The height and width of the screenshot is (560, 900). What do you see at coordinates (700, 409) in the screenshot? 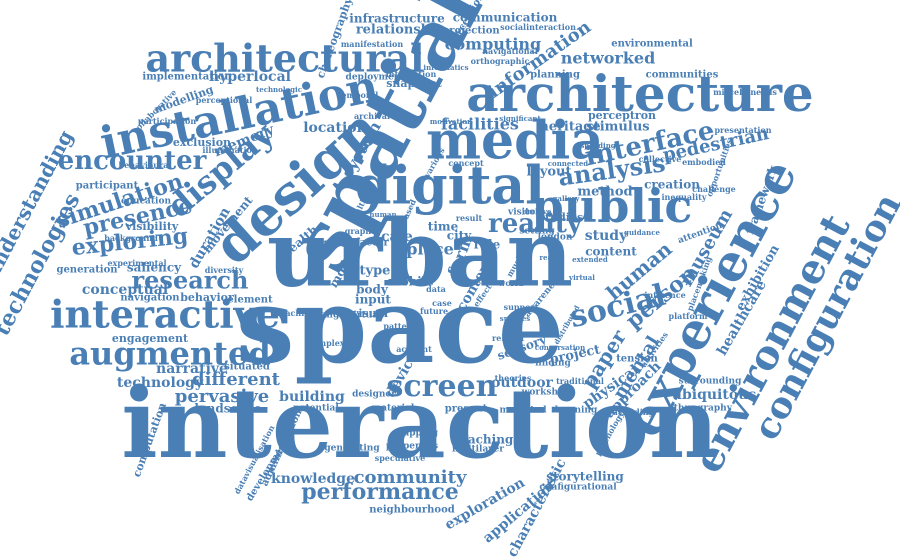
I see `word-ethnography: ethnography` at bounding box center [700, 409].